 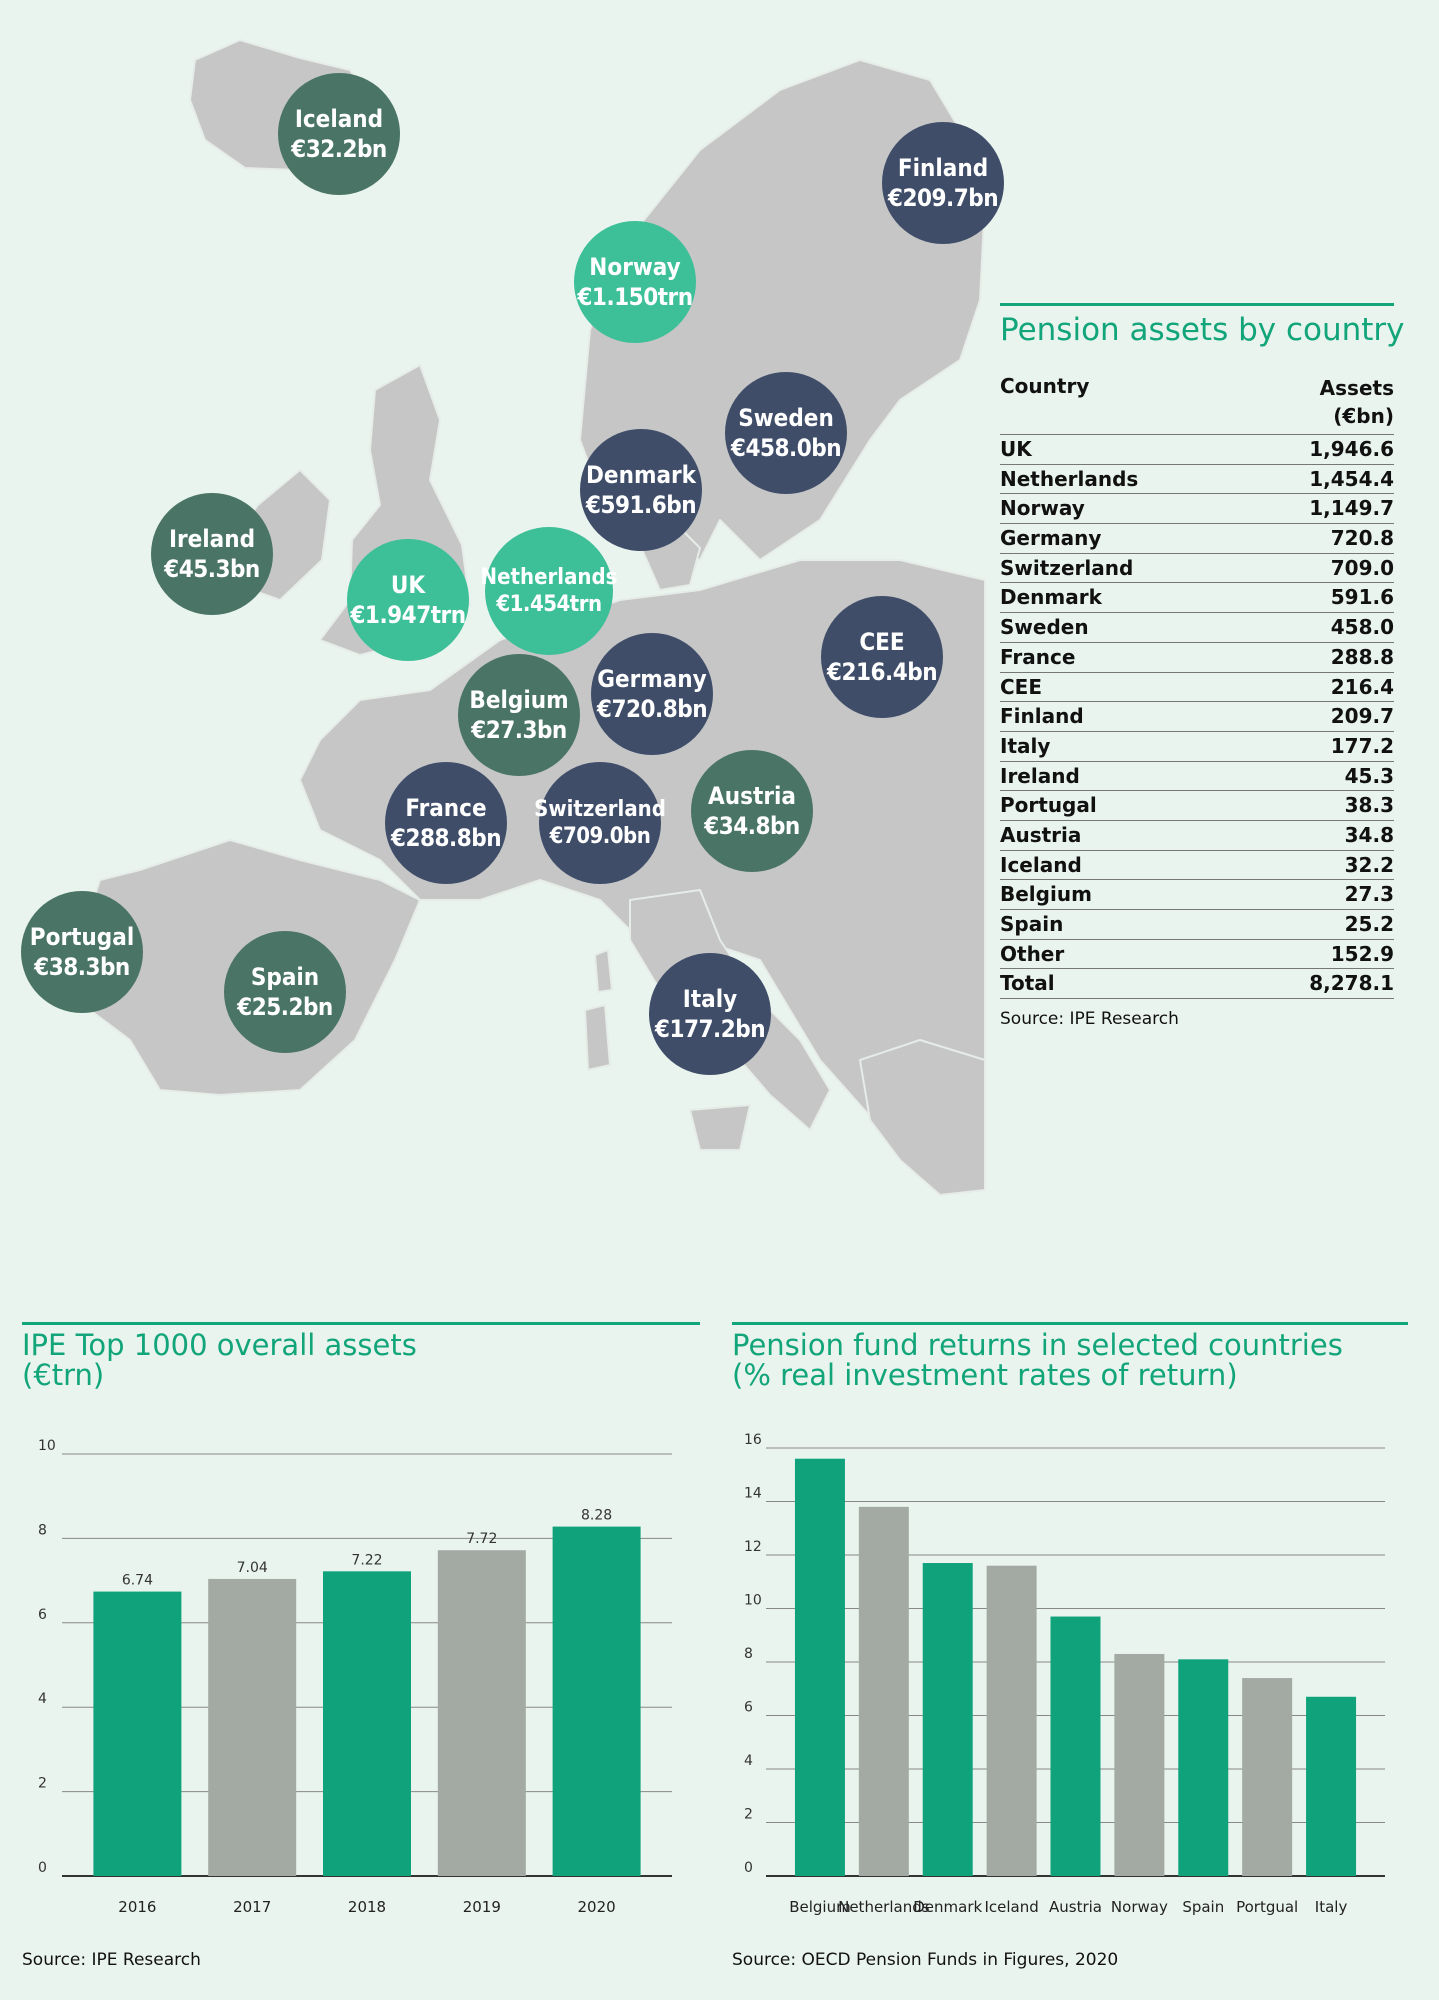 What do you see at coordinates (1032, 953) in the screenshot?
I see `row-country: Other` at bounding box center [1032, 953].